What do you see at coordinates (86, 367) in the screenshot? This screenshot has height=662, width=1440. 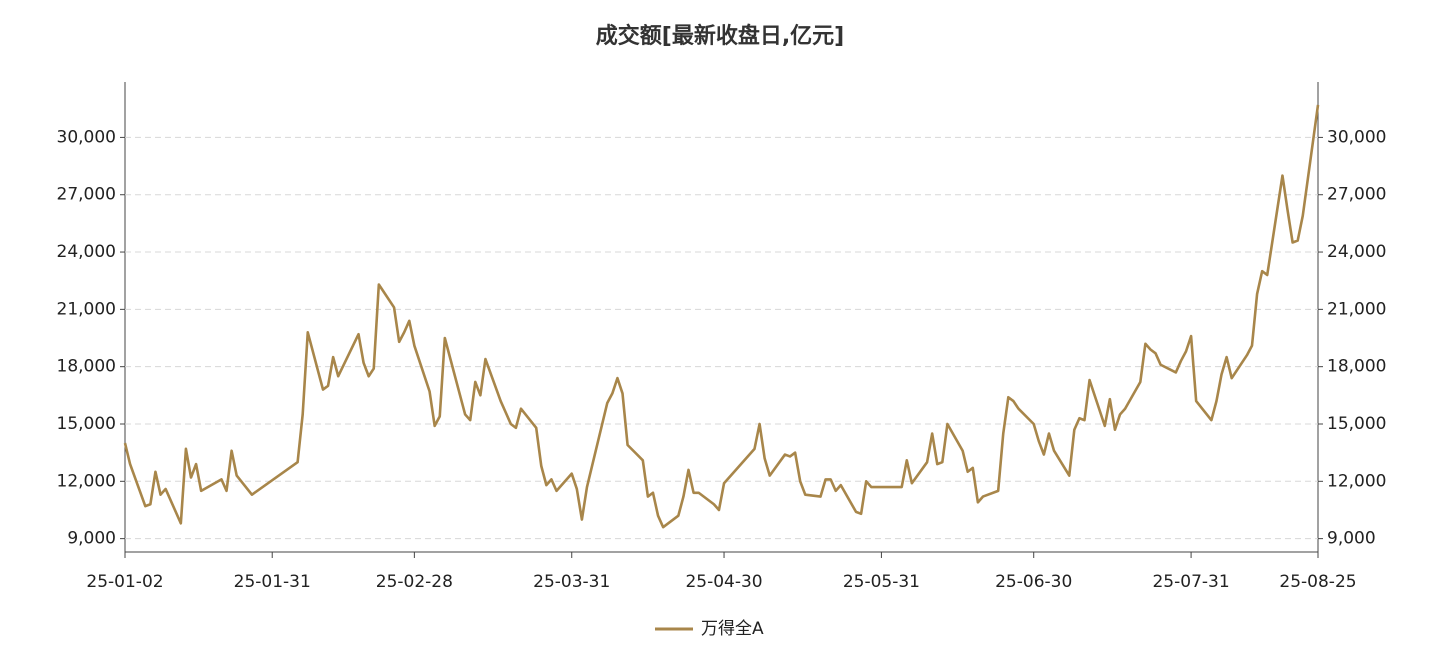 I see `y-tick-label: 18,000` at bounding box center [86, 367].